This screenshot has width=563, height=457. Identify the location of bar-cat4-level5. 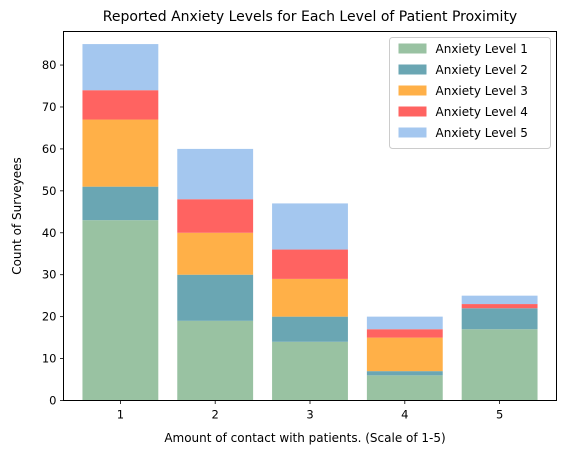
(404, 323).